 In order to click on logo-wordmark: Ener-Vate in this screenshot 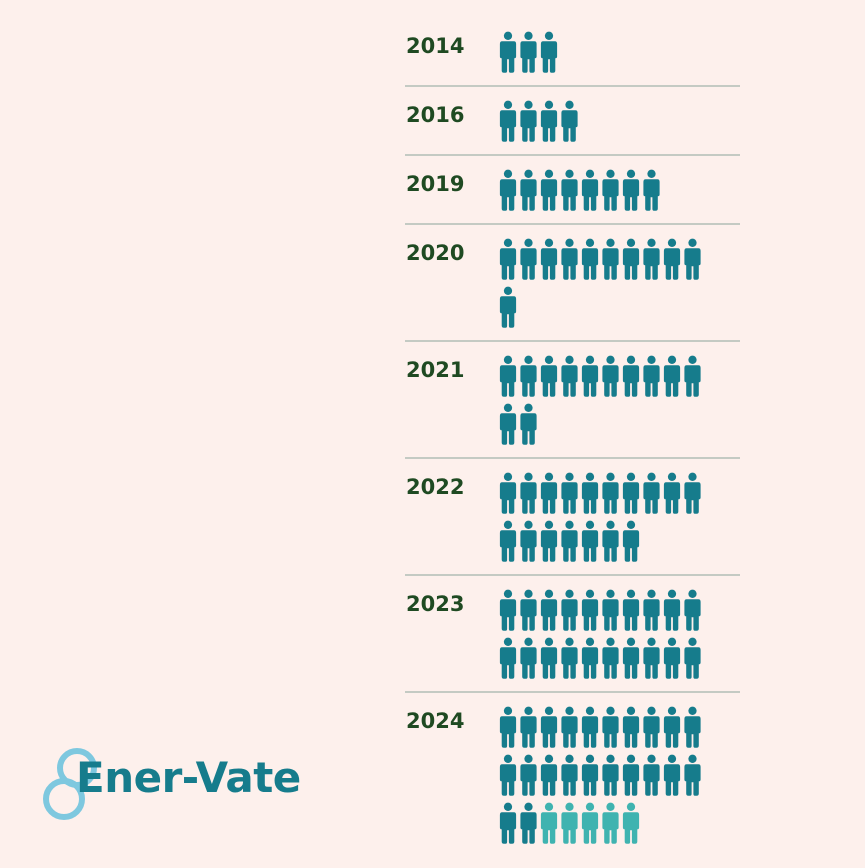, I will do `click(188, 777)`.